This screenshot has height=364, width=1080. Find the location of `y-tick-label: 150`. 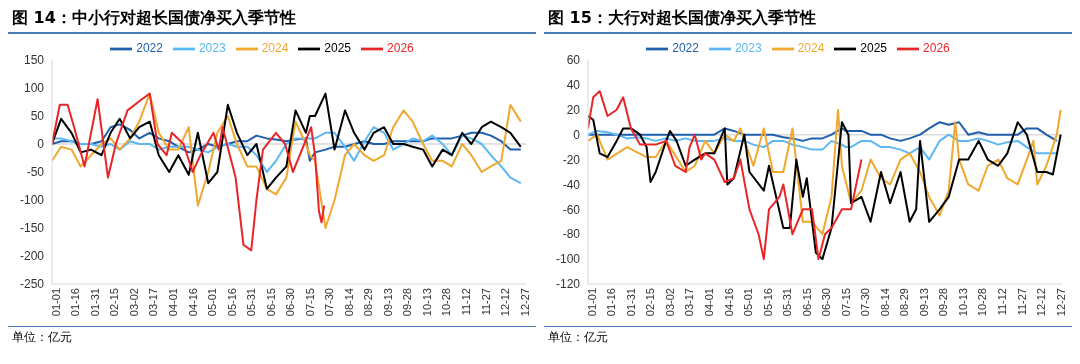

y-tick-label: 150 is located at coordinates (34, 60).